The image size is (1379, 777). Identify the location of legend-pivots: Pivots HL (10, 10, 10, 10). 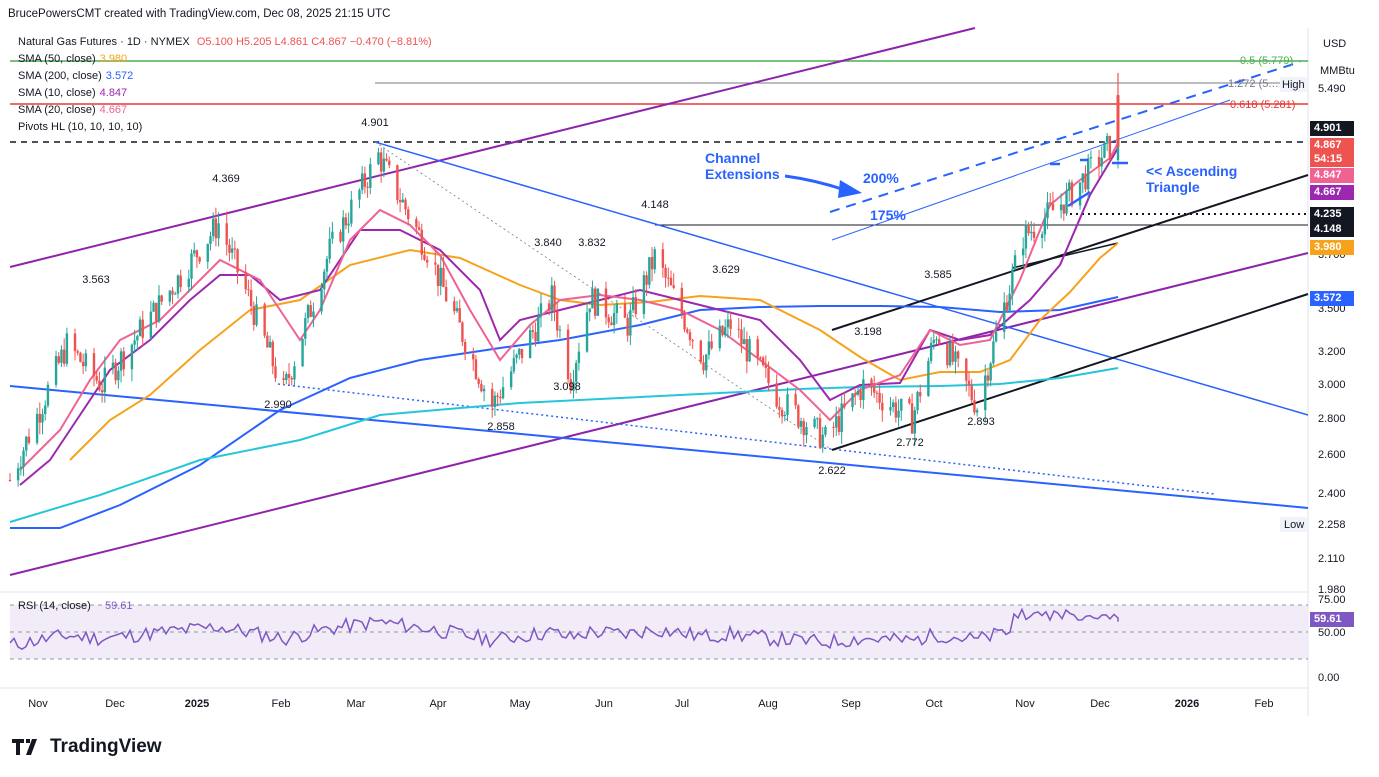
(225, 127).